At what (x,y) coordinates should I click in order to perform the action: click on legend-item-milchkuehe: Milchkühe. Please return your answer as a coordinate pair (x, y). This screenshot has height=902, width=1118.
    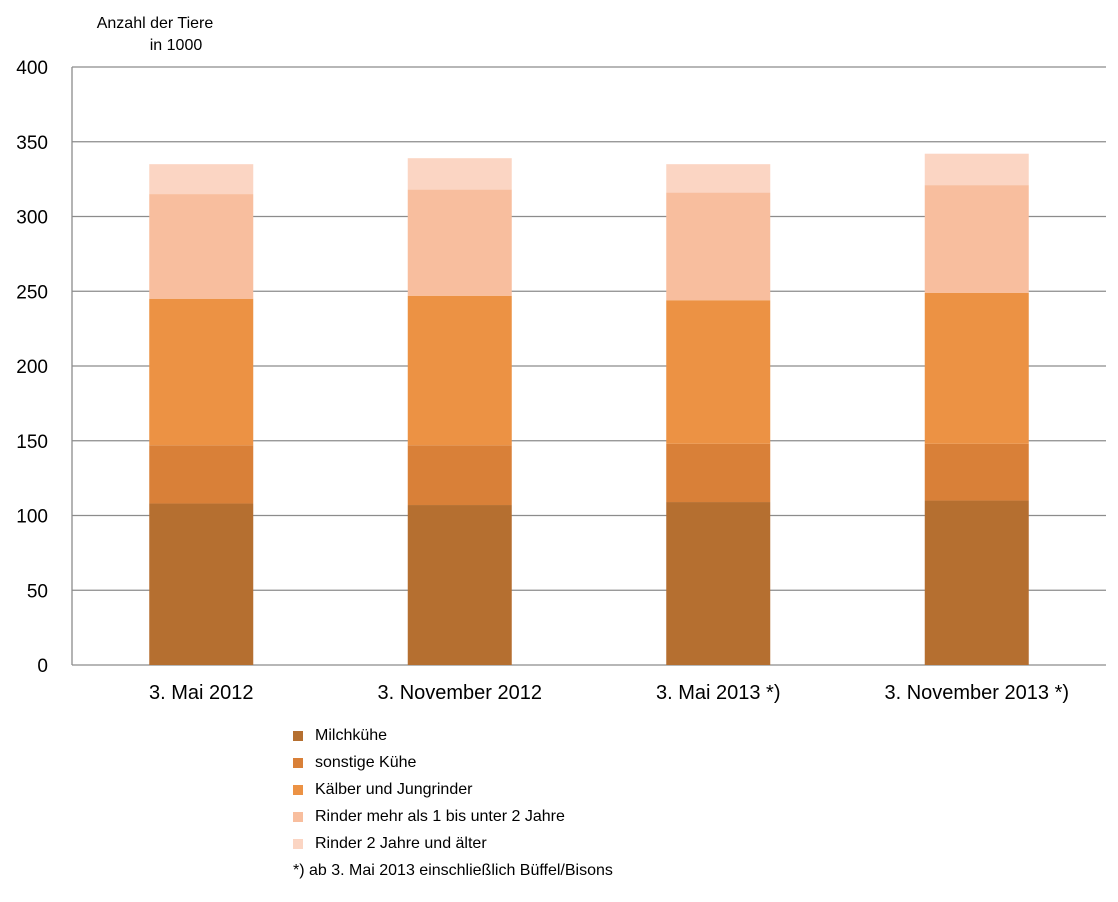
    Looking at the image, I should click on (453, 735).